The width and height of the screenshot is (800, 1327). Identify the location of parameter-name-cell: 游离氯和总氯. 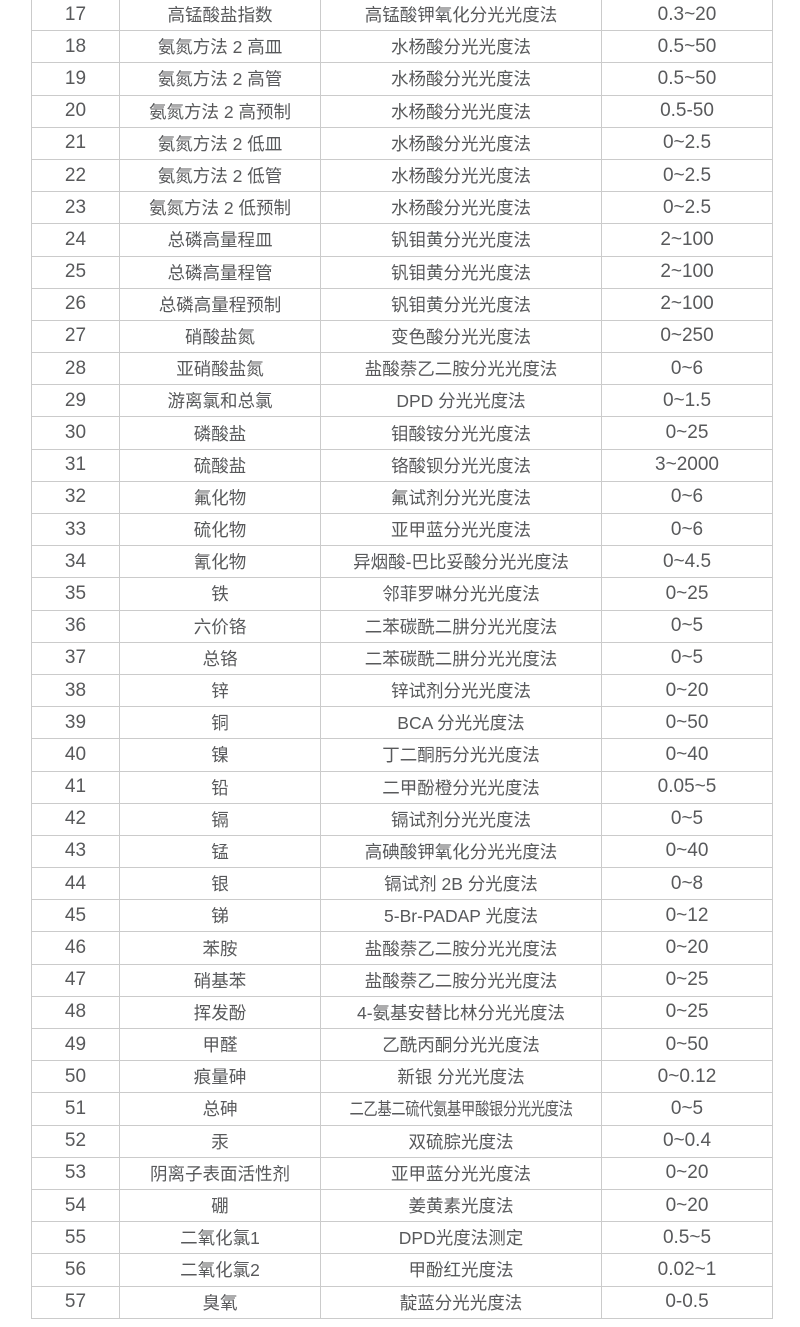
(220, 401).